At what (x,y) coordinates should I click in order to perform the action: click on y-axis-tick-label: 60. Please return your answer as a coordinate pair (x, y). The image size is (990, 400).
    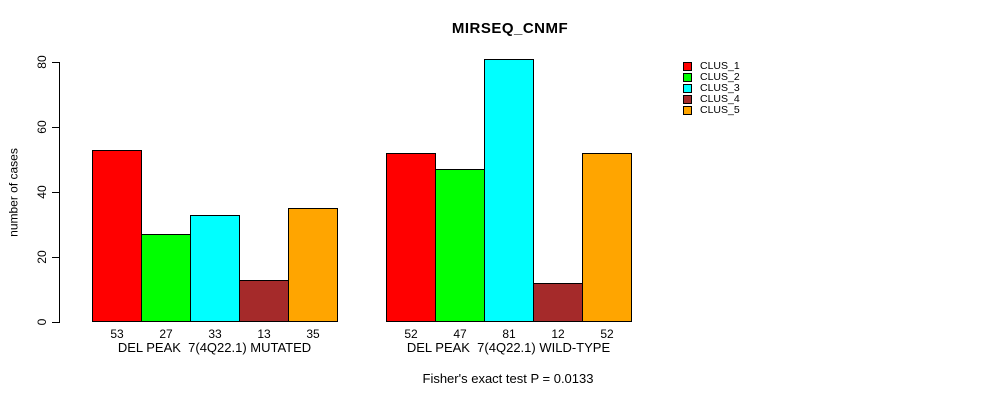
    Looking at the image, I should click on (42, 127).